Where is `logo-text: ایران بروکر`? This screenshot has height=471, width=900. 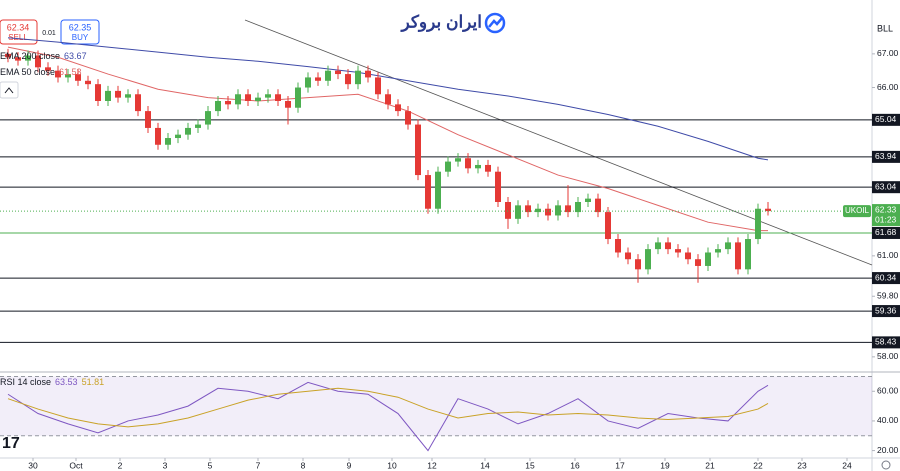
logo-text: ایران بروکر is located at coordinates (440, 22).